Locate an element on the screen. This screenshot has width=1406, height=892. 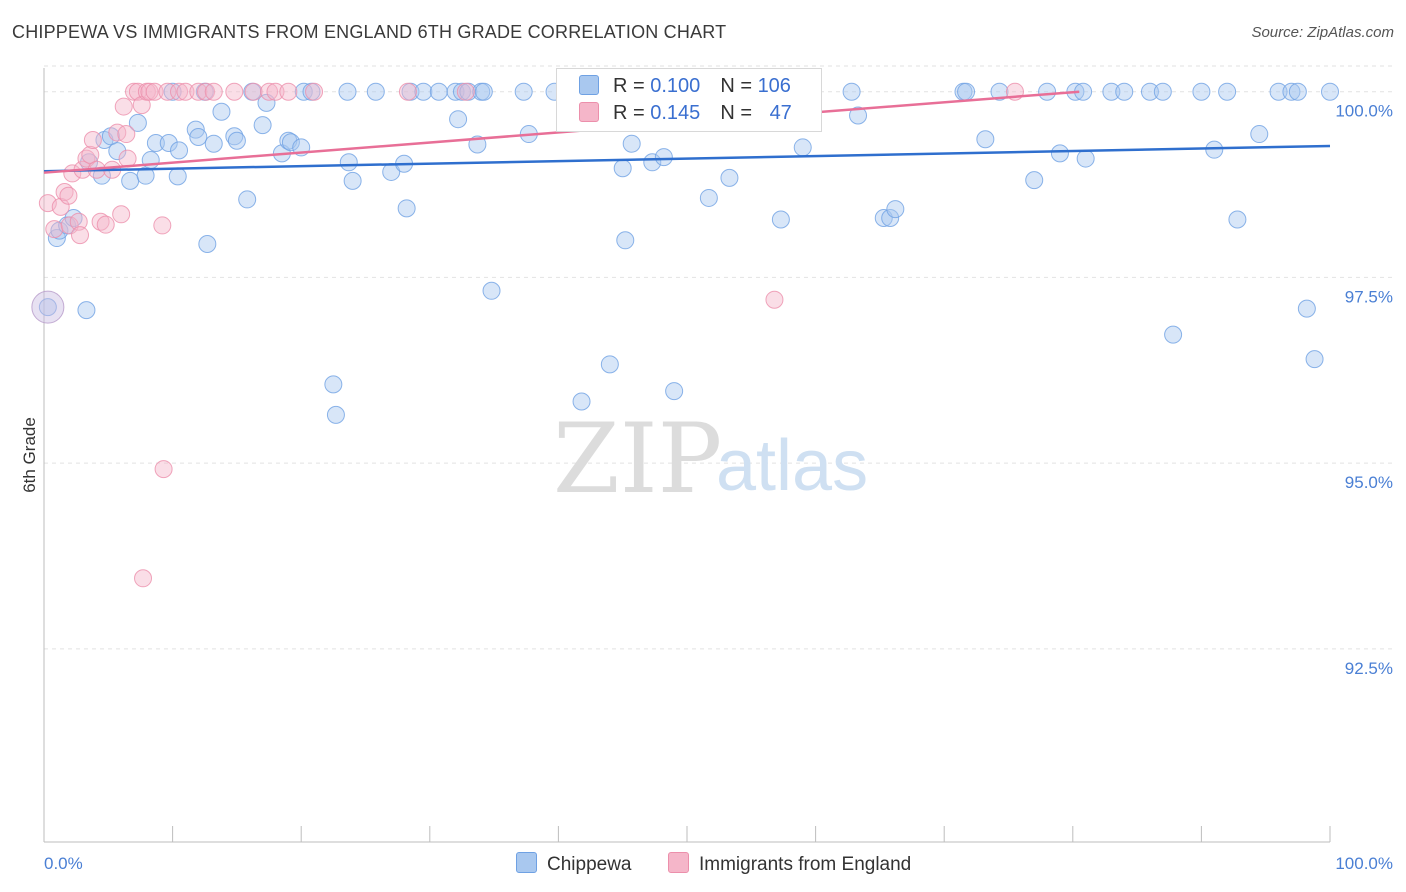
legend-label: Chippewa is located at coordinates (589, 864).